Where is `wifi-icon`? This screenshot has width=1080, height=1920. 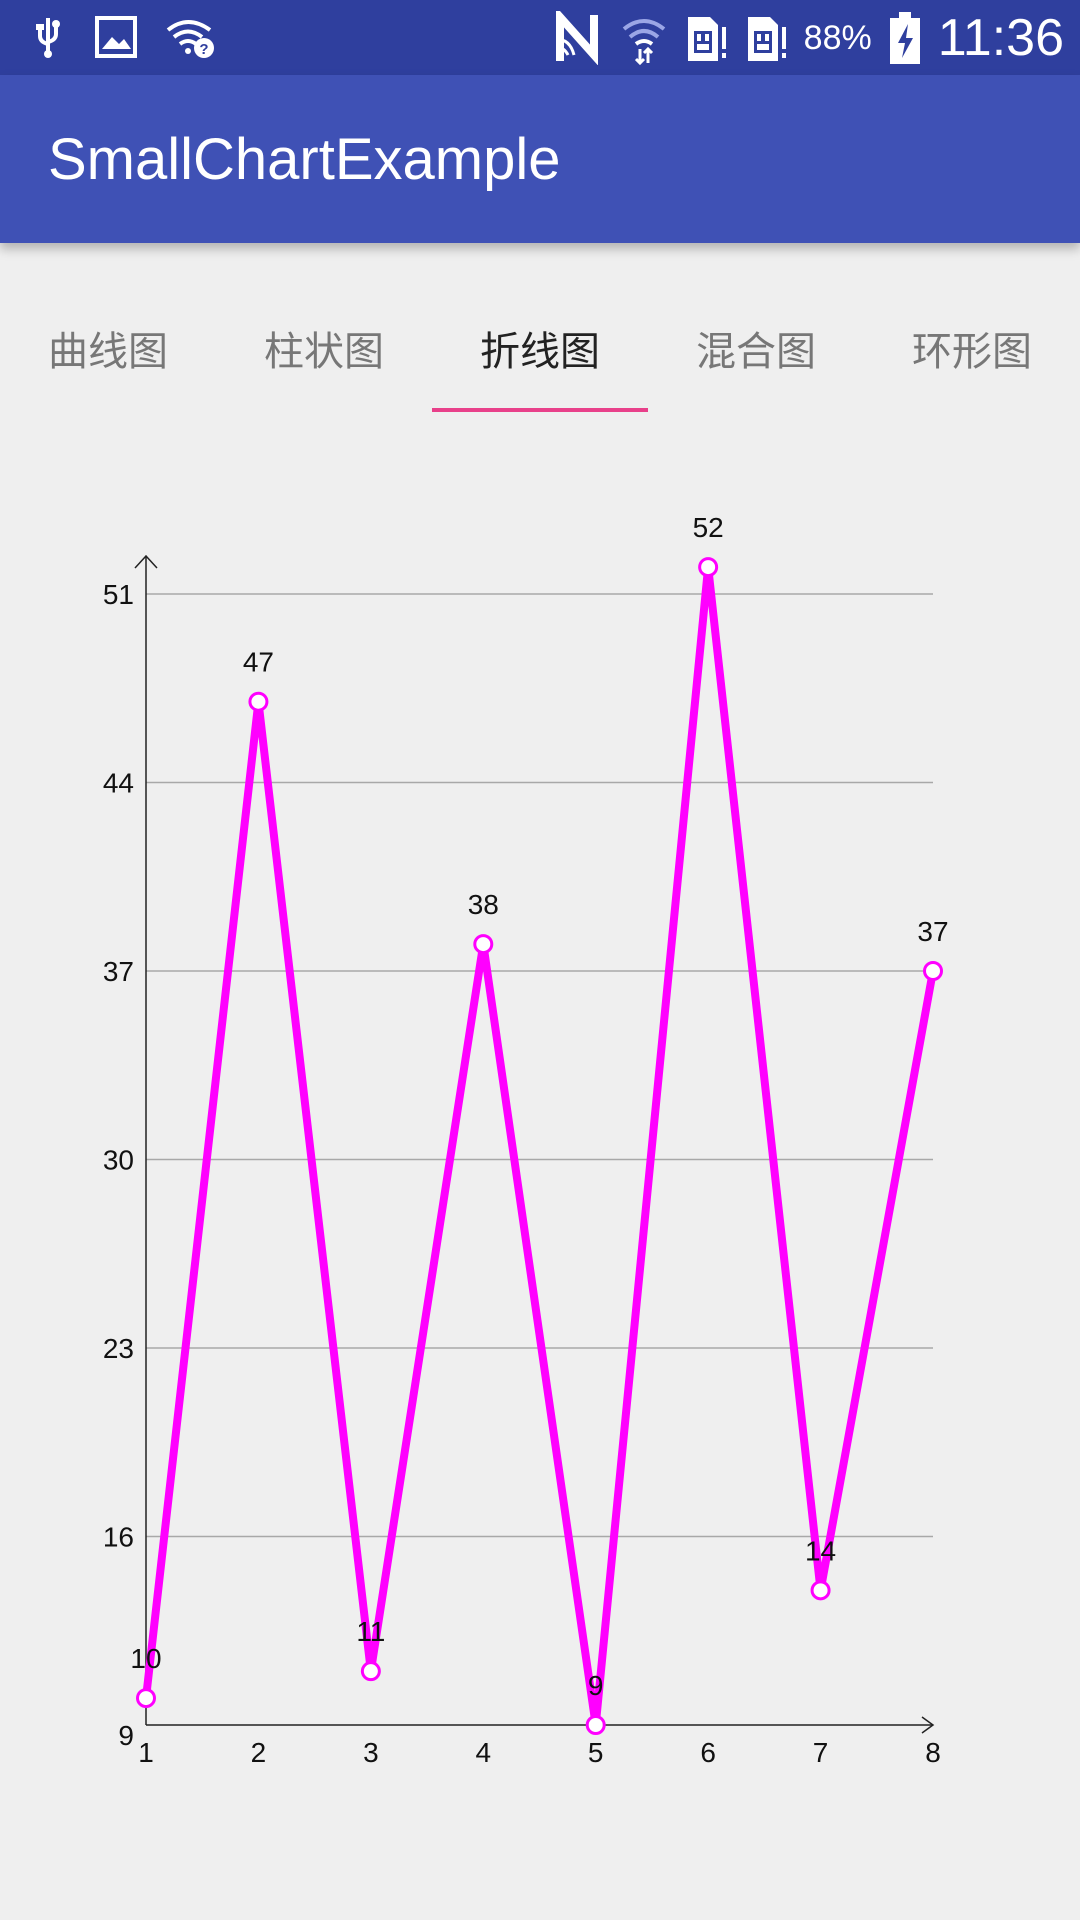 wifi-icon is located at coordinates (643, 42).